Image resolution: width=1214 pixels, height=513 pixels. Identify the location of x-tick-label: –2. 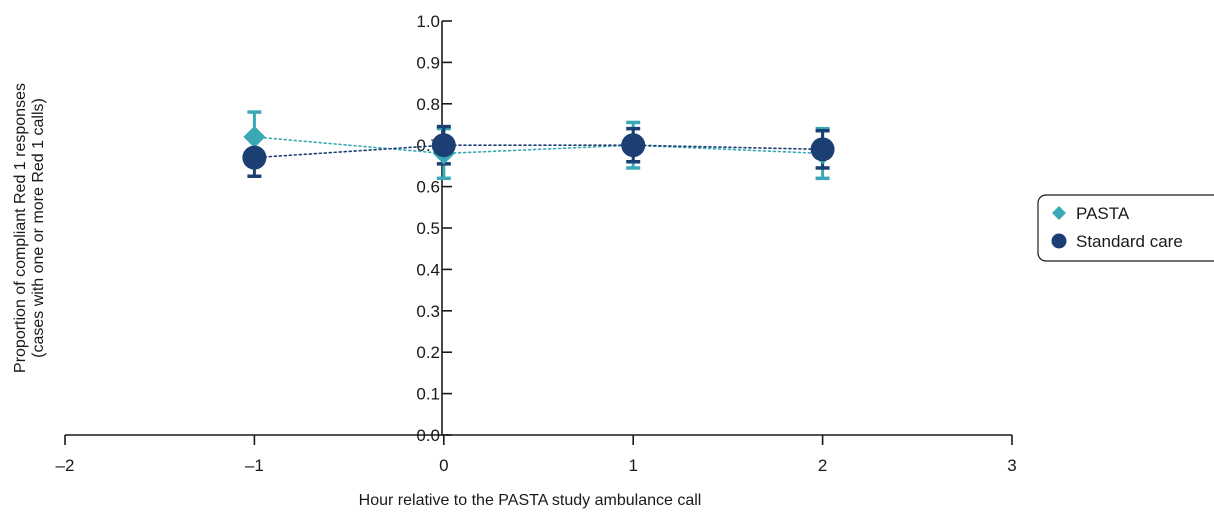
(65, 465).